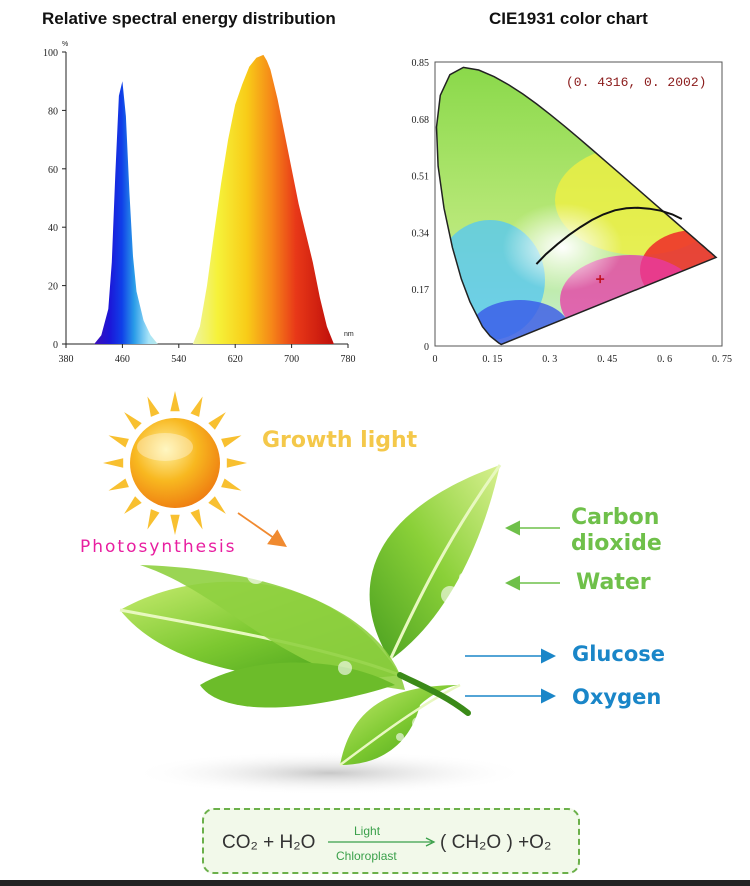 The image size is (750, 886). I want to click on sun-icon, so click(175, 463).